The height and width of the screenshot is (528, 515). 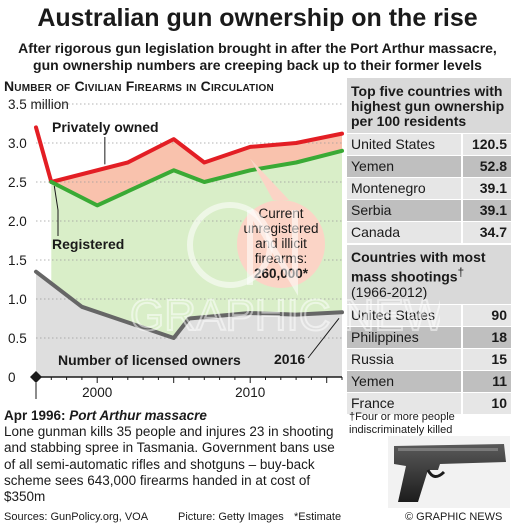 What do you see at coordinates (318, 517) in the screenshot?
I see `footer-estimate: *Estimate` at bounding box center [318, 517].